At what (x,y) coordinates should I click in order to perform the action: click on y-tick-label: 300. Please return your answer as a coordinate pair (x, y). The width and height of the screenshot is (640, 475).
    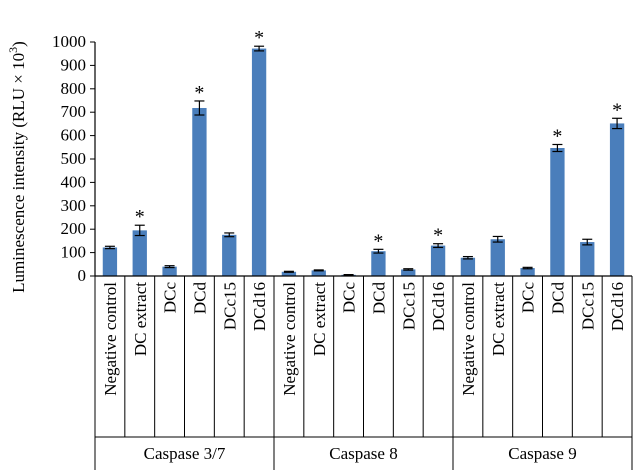
    Looking at the image, I should click on (74, 205).